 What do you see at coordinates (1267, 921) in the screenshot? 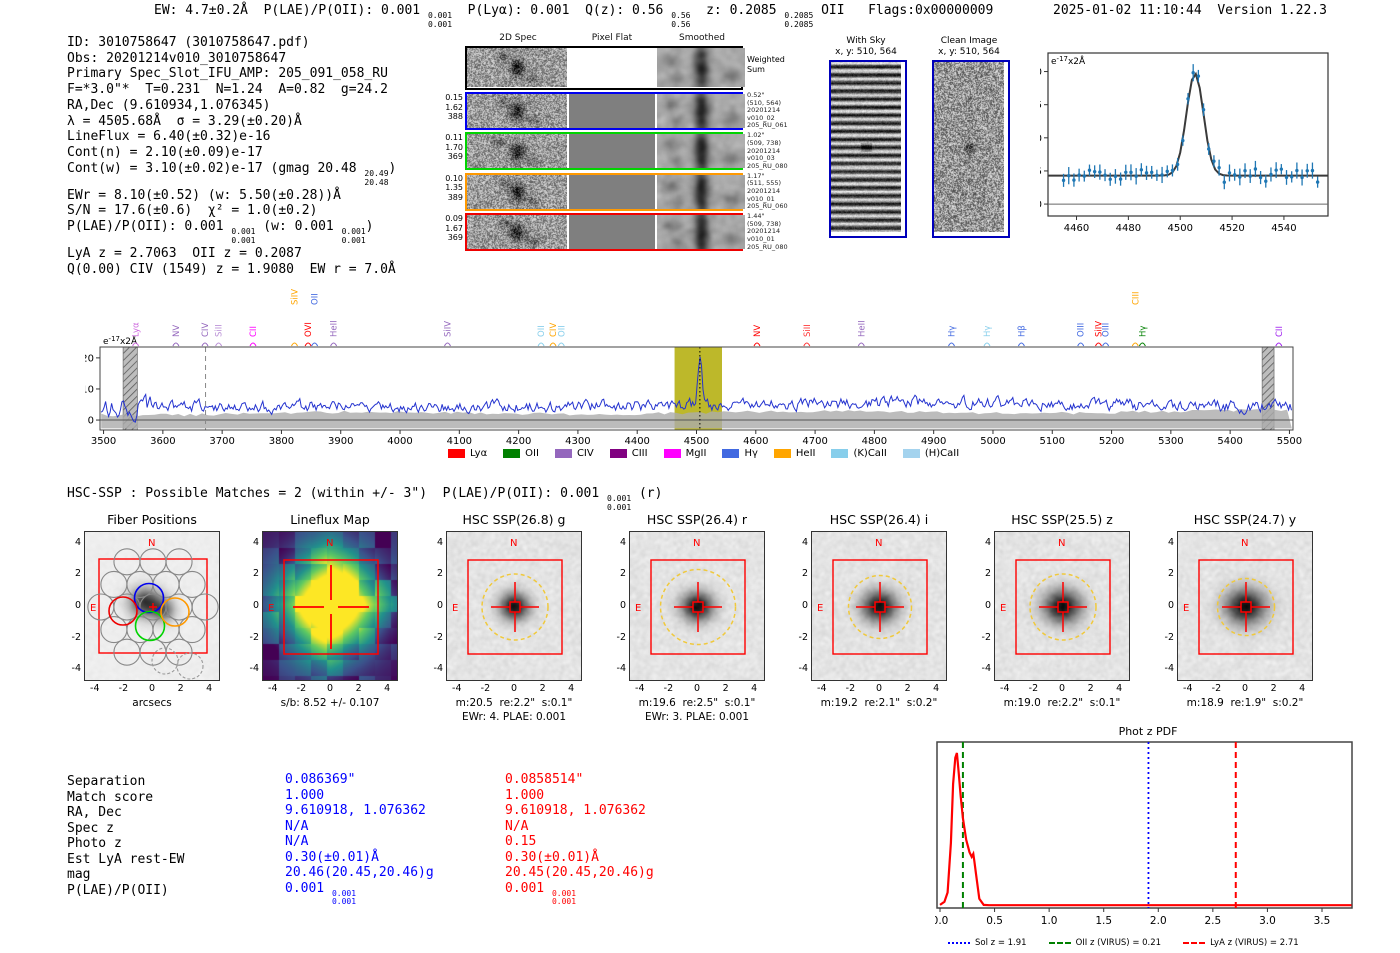
I see `svg-text: 3.0` at bounding box center [1267, 921].